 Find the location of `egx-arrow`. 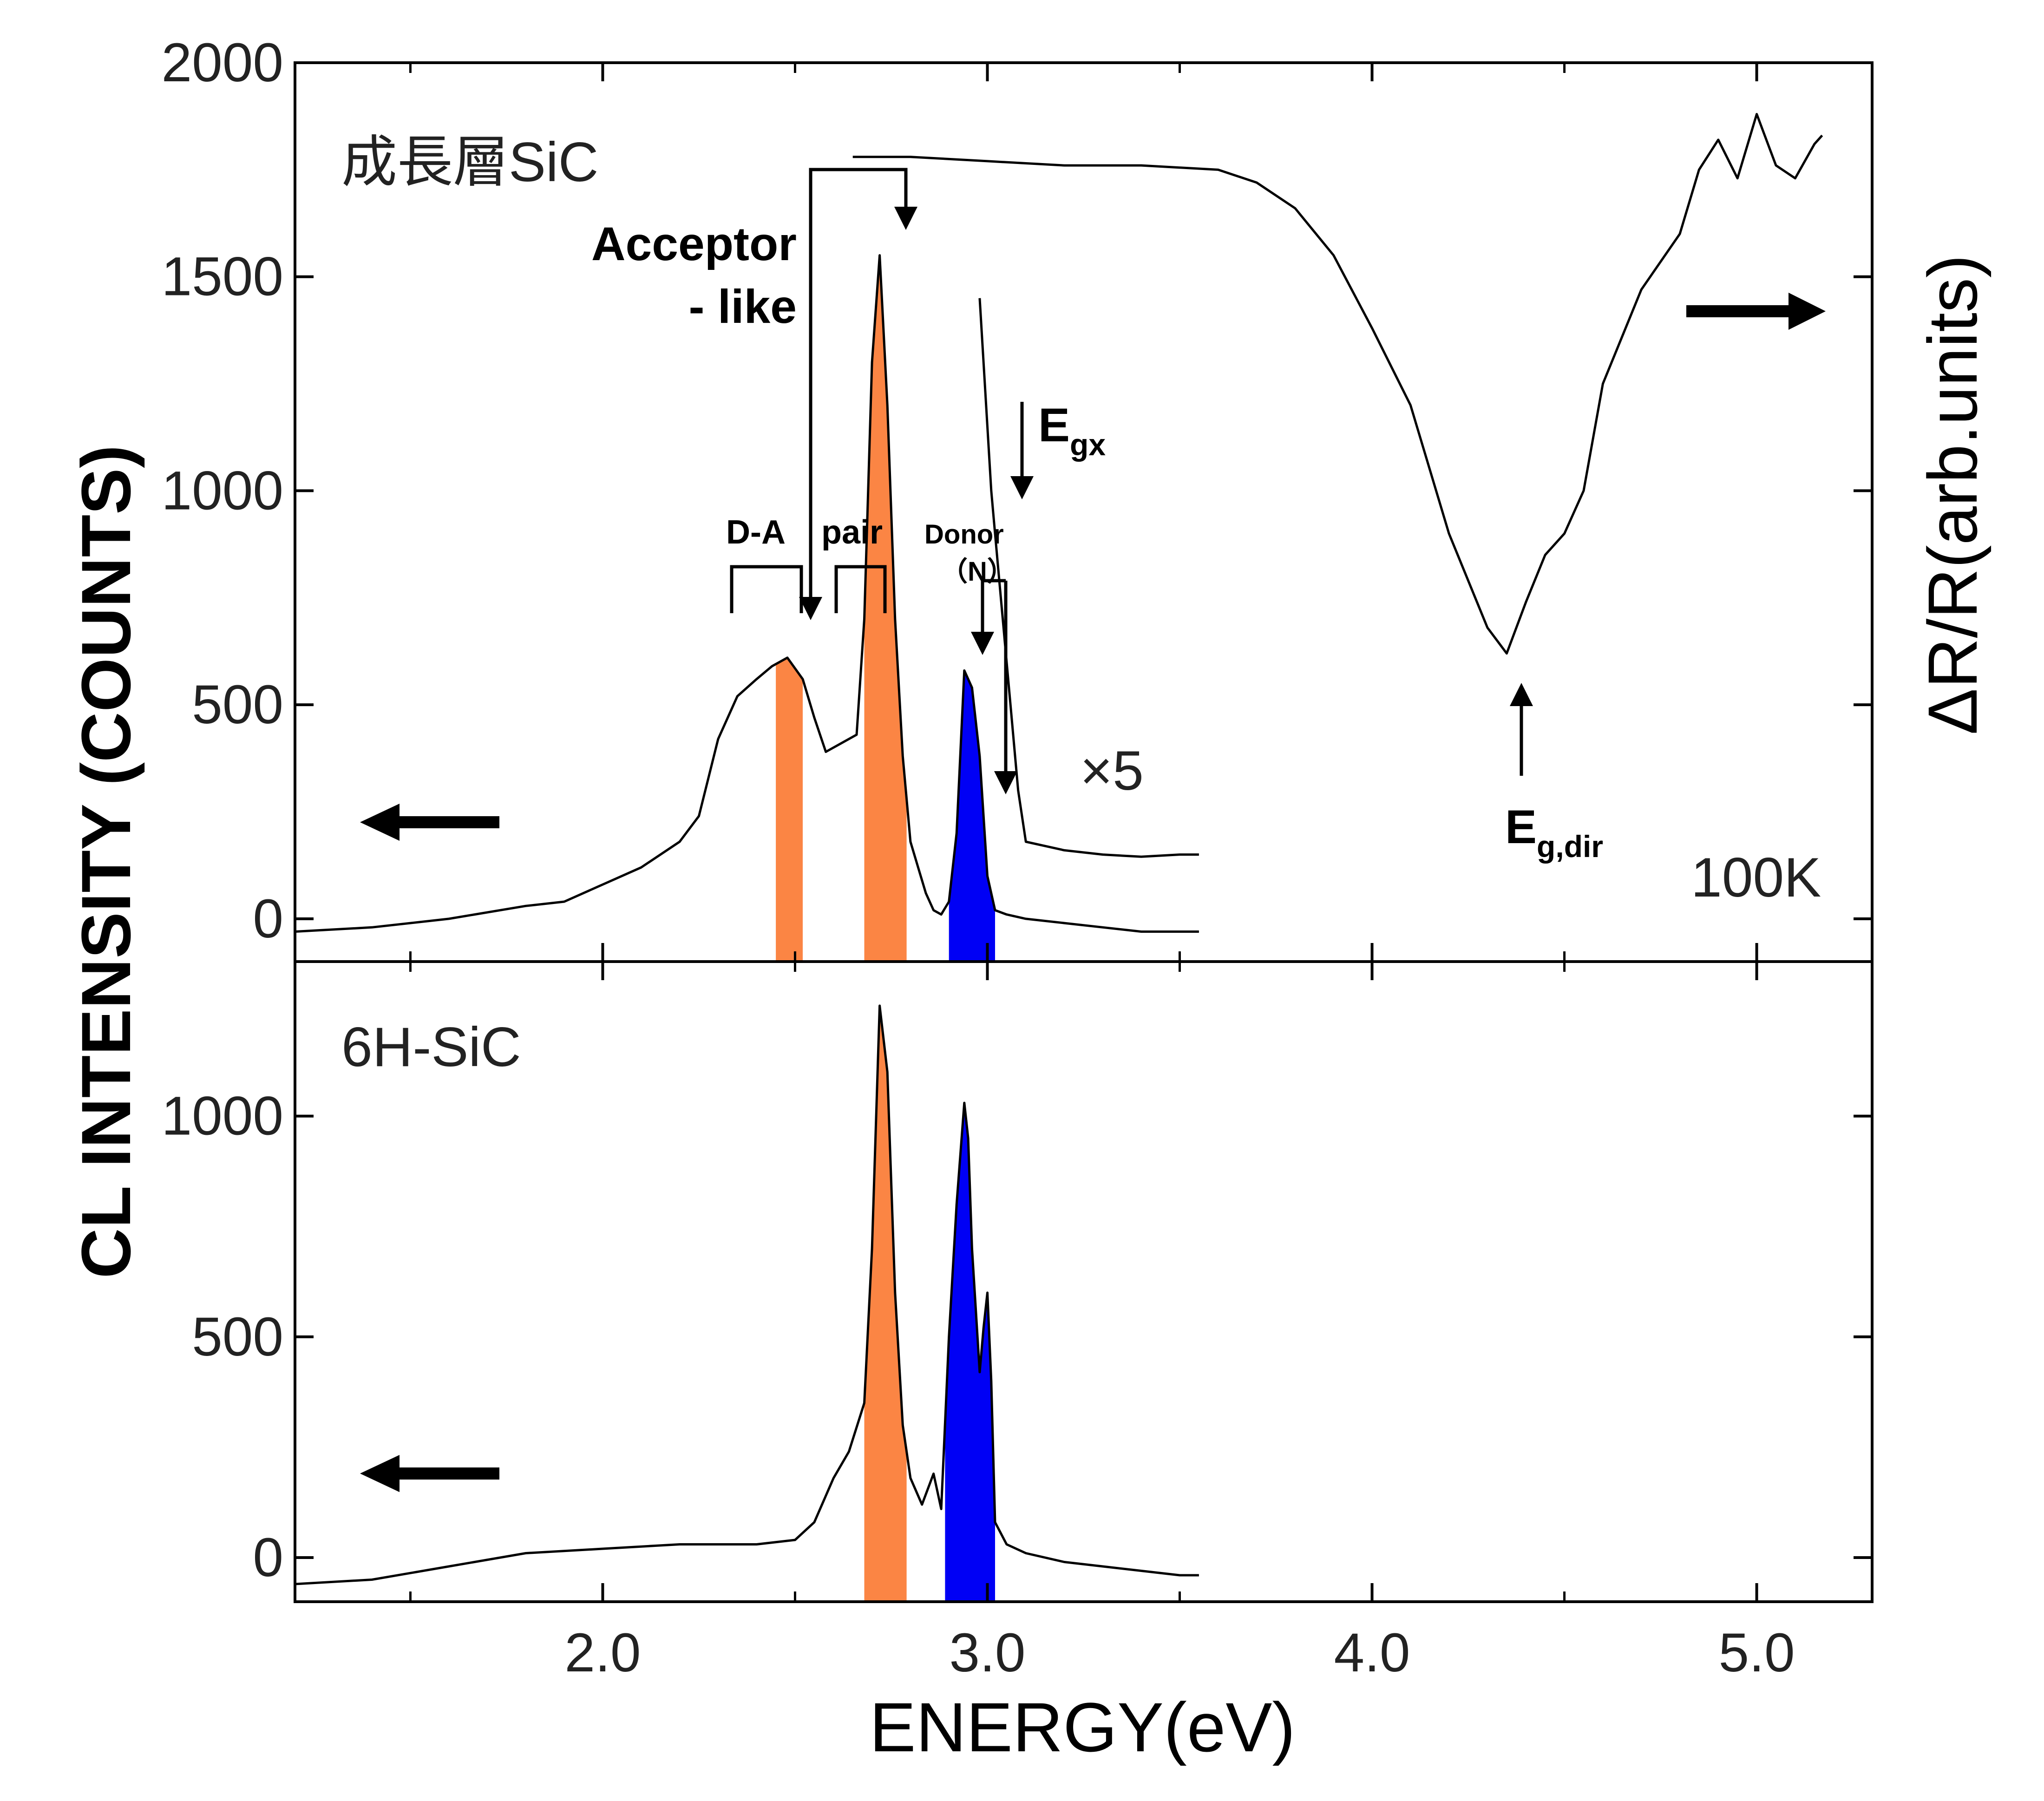

egx-arrow is located at coordinates (1022, 487).